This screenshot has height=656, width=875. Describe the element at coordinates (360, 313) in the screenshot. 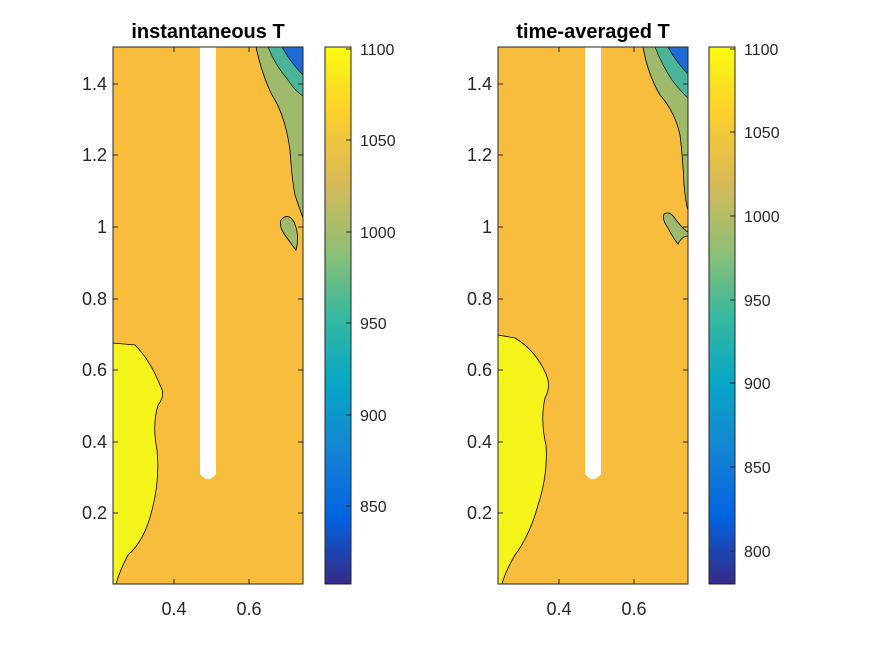

I see `colorbar: 850 900 950 1000 1050 1100` at that location.